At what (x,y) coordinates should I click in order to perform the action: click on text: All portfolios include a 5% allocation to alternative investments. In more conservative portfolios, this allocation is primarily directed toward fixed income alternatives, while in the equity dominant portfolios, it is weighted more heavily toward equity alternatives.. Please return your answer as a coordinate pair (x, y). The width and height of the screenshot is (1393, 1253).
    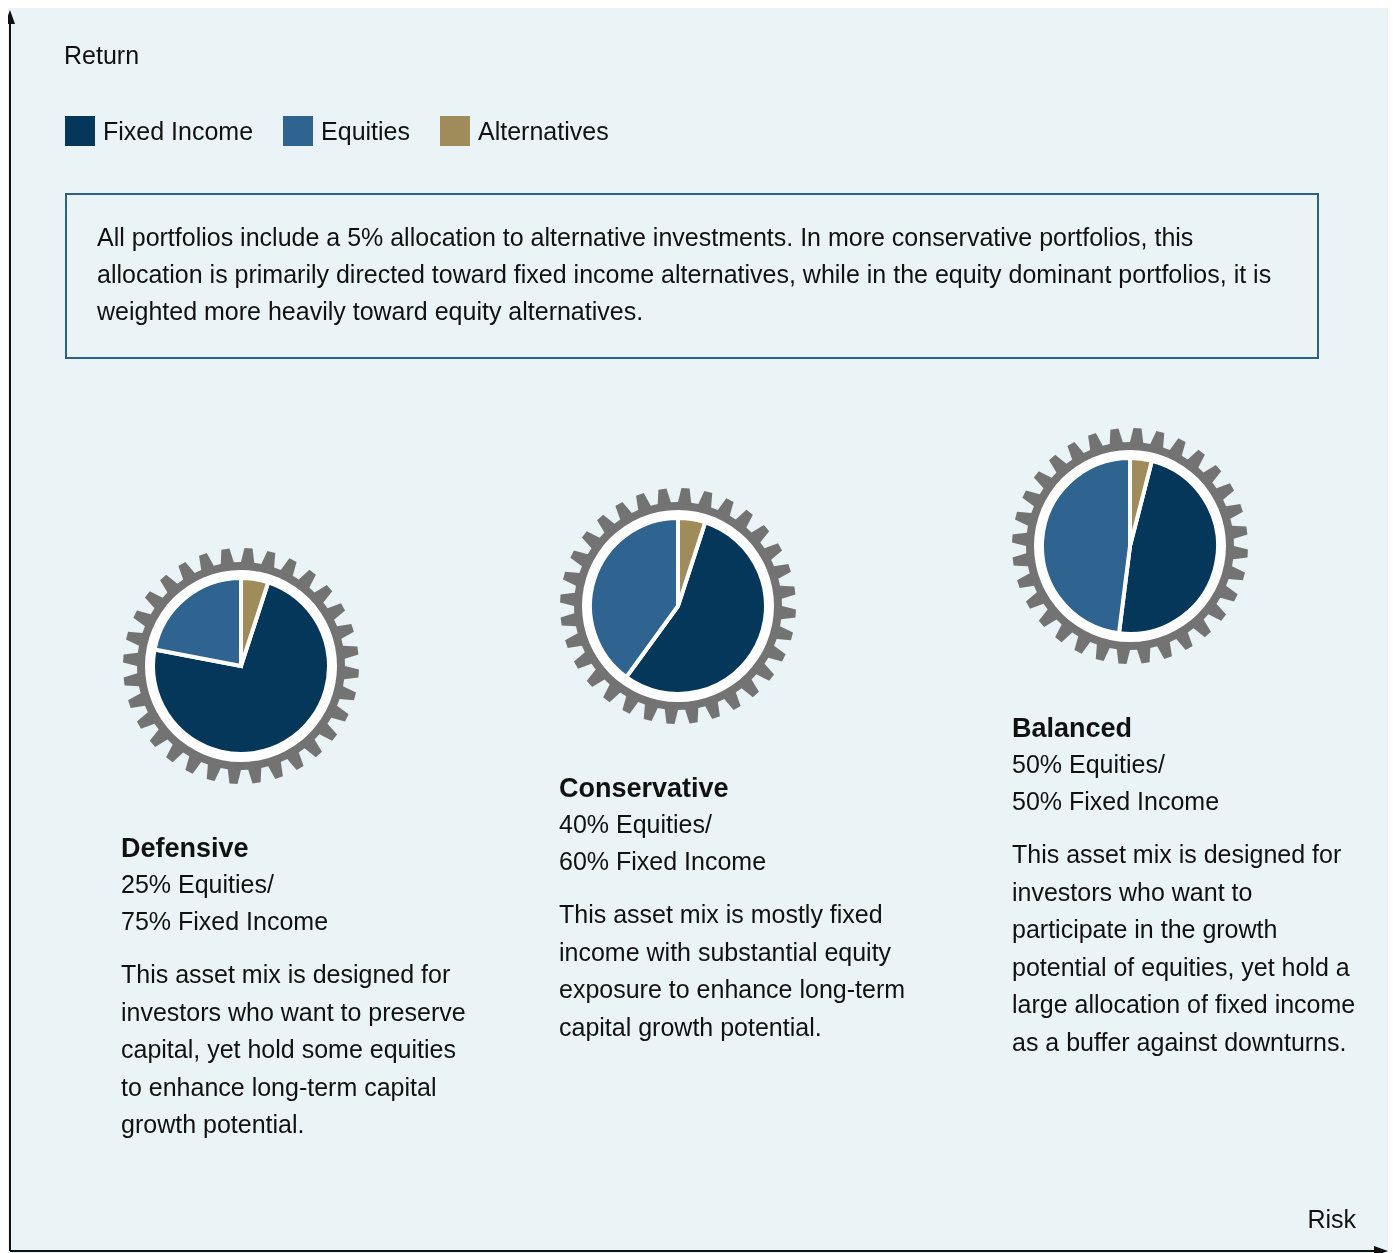
    Looking at the image, I should click on (692, 276).